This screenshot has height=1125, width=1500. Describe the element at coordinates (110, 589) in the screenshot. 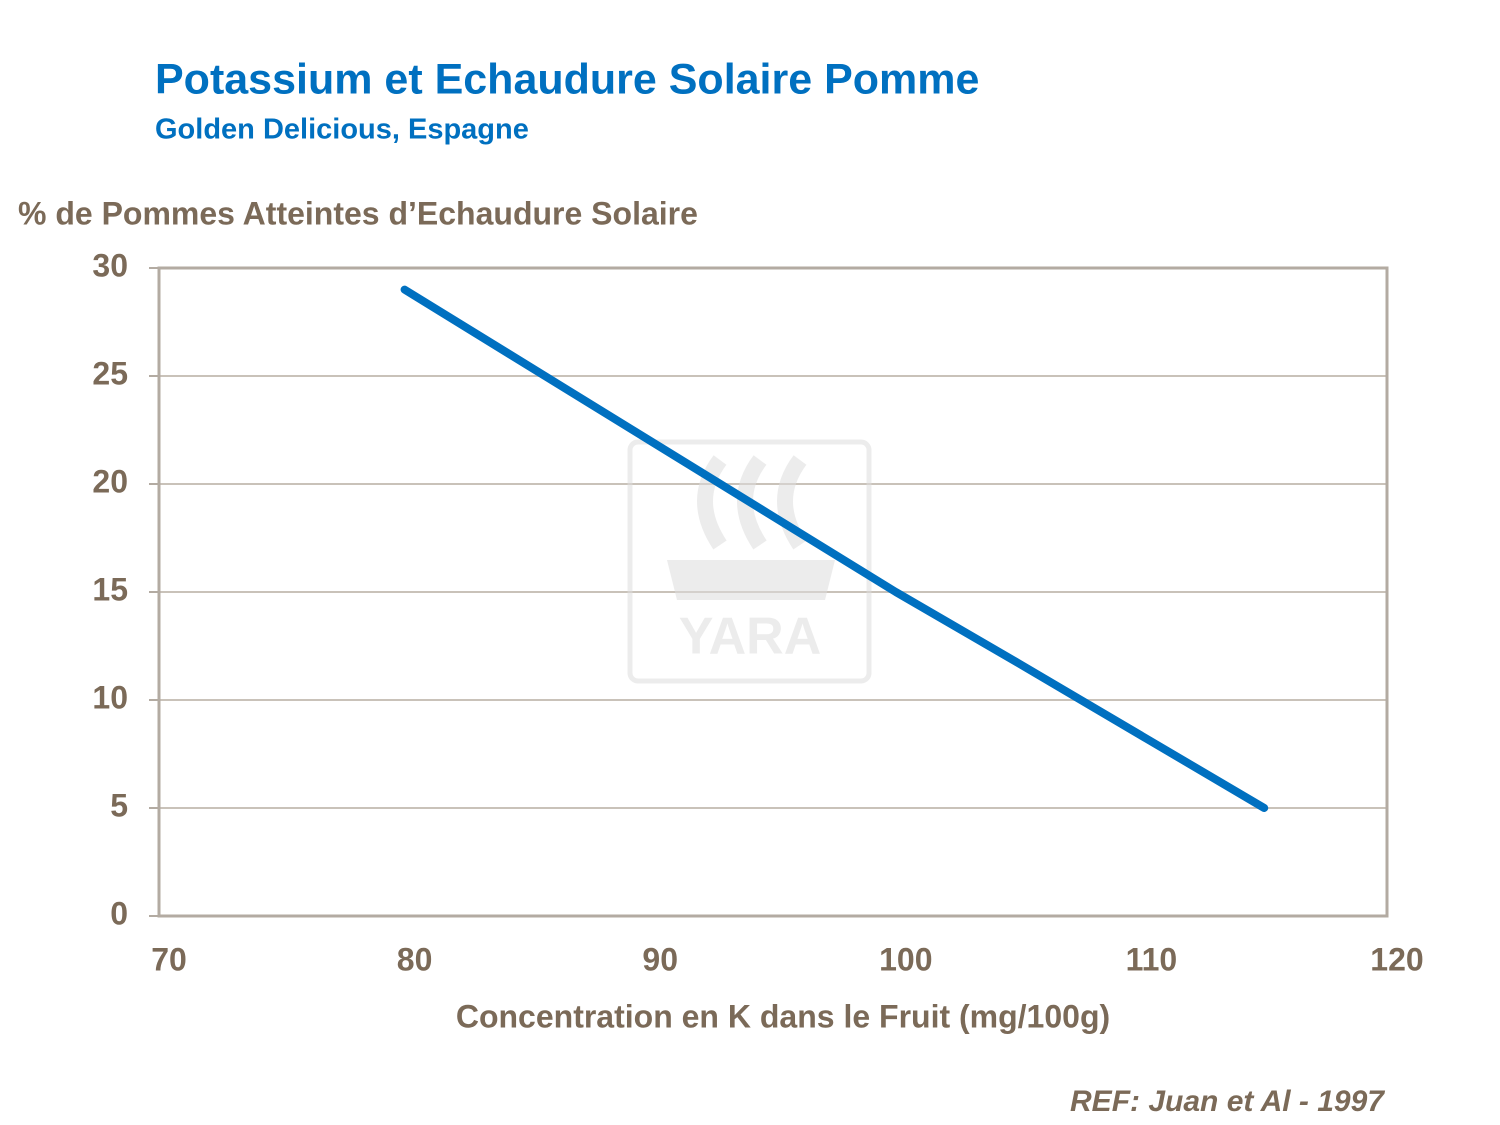

I see `y-tick-label: 15` at that location.